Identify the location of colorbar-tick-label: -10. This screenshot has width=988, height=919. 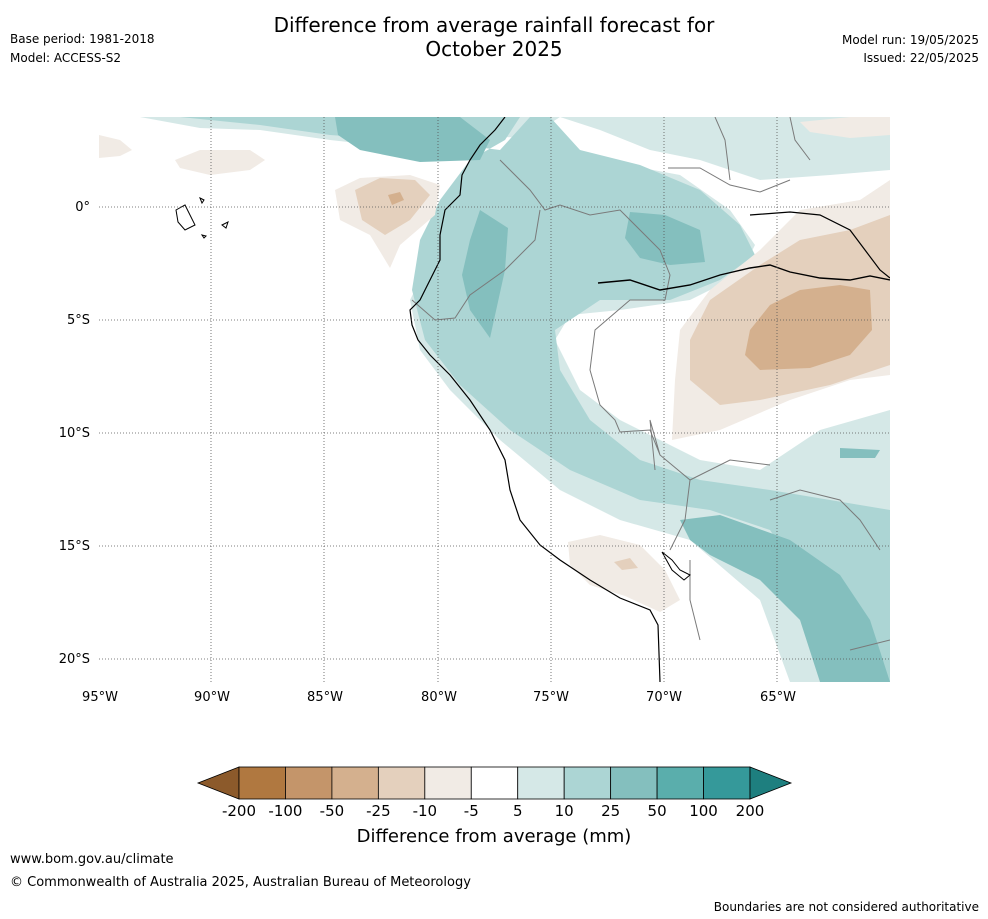
(425, 811).